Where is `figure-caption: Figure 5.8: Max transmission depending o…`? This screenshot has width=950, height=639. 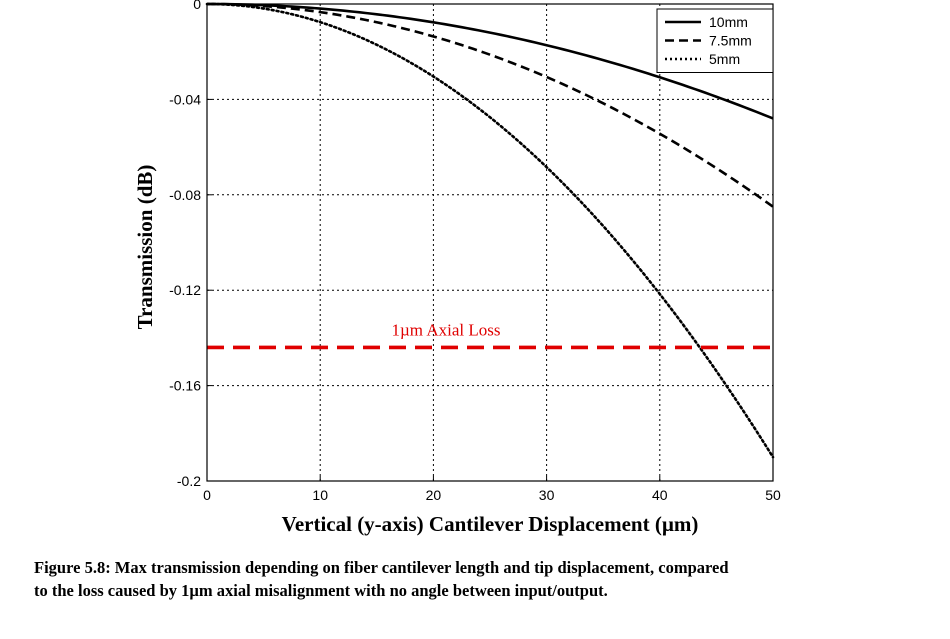
figure-caption: Figure 5.8: Max transmission depending o… is located at coordinates (484, 579).